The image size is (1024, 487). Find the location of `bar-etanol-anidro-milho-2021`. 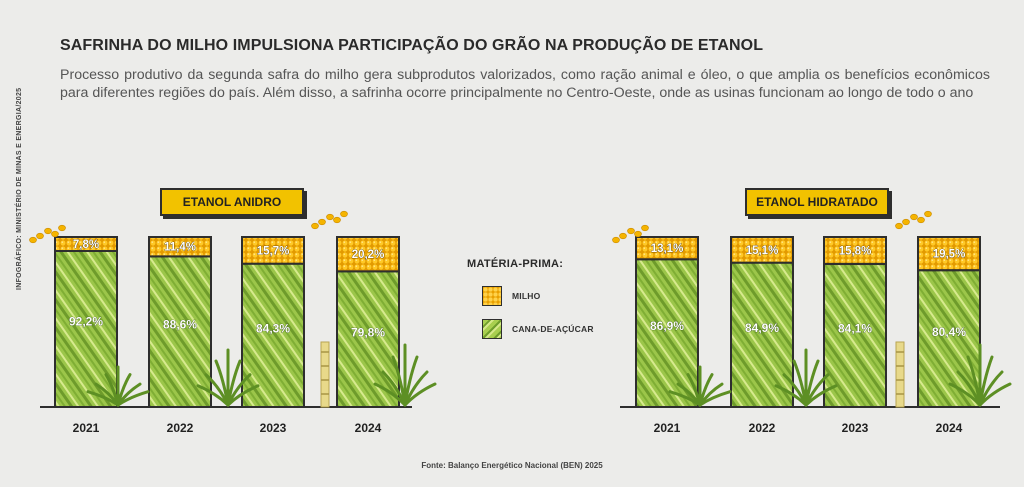

bar-etanol-anidro-milho-2021 is located at coordinates (86, 244).